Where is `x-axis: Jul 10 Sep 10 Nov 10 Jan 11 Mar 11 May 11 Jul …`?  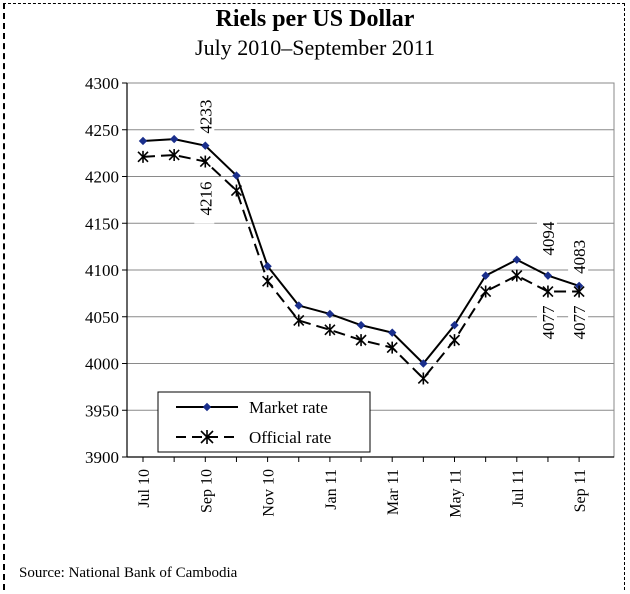
x-axis: Jul 10 Sep 10 Nov 10 Jan 11 Mar 11 May 11 Jul … is located at coordinates (370, 487).